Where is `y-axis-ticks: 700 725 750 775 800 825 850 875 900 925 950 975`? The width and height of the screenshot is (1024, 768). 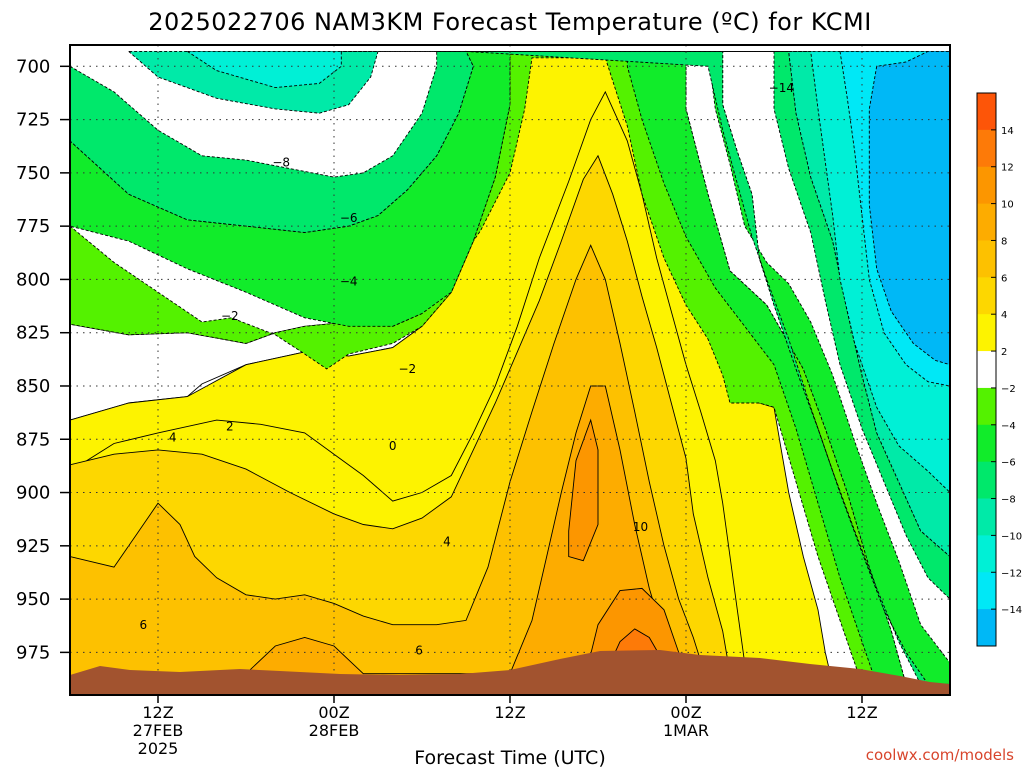 y-axis-ticks: 700 725 750 775 800 825 850 875 900 925 950 975 is located at coordinates (43, 359).